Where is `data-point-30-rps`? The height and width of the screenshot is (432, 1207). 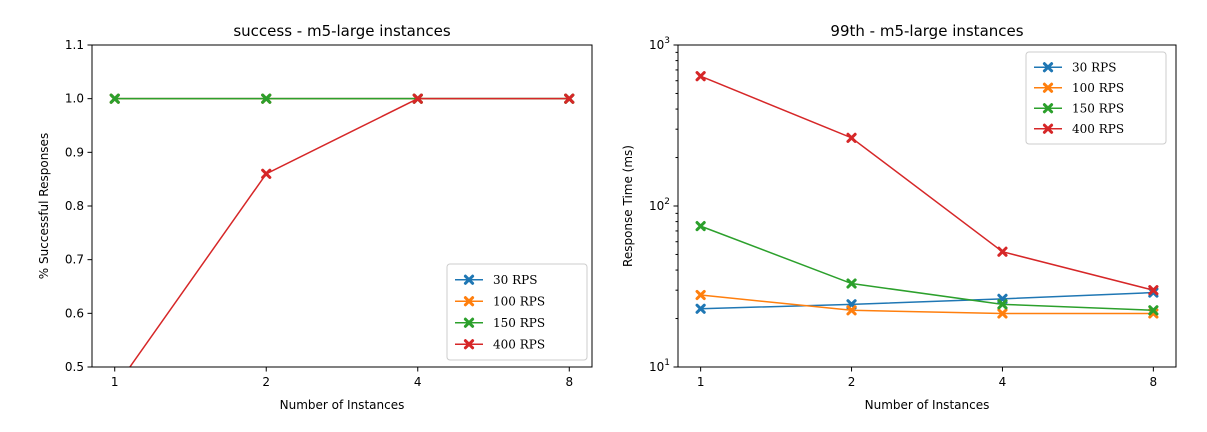
data-point-30-rps is located at coordinates (700, 308).